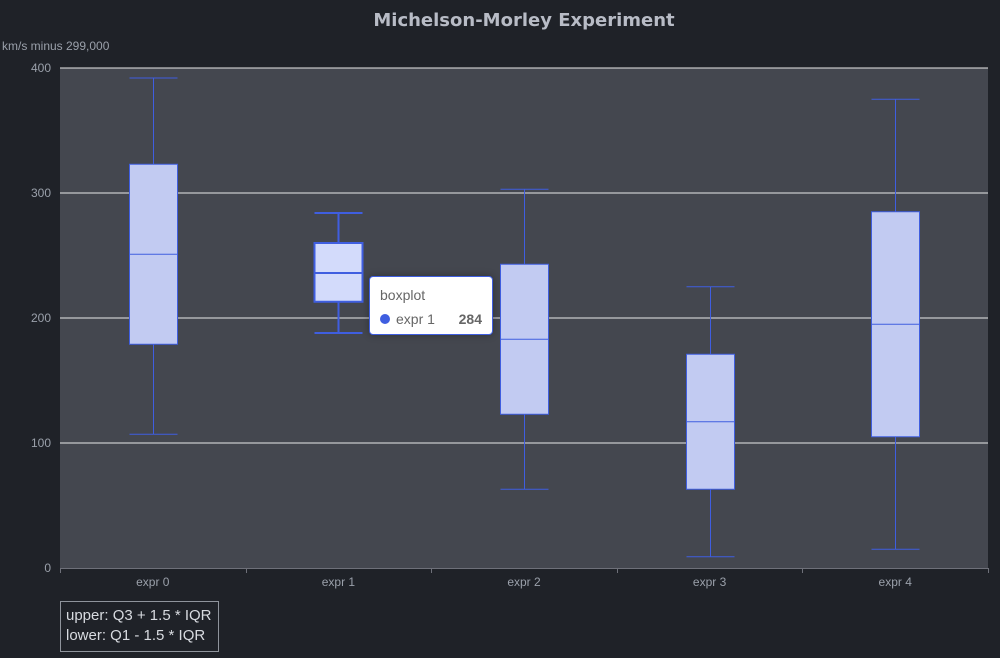  I want to click on x-tick-label: expr 3, so click(710, 582).